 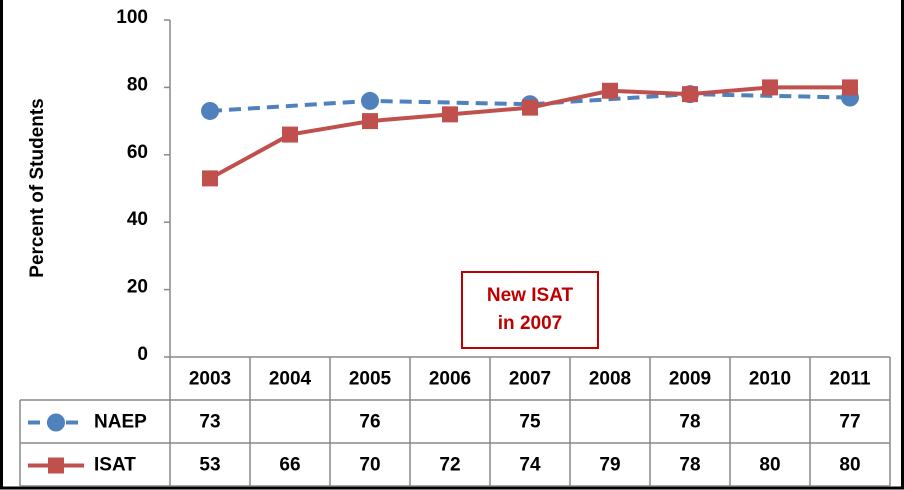 I want to click on annotation-text: in 2007, so click(x=530, y=323).